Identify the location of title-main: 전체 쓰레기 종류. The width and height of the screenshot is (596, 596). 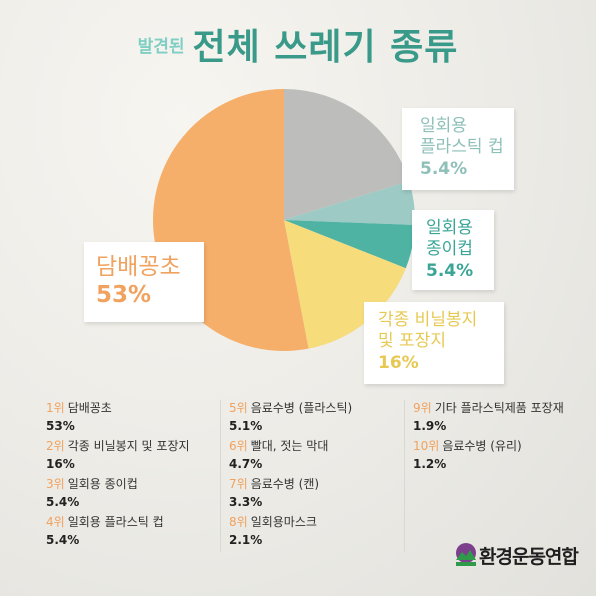
(325, 47).